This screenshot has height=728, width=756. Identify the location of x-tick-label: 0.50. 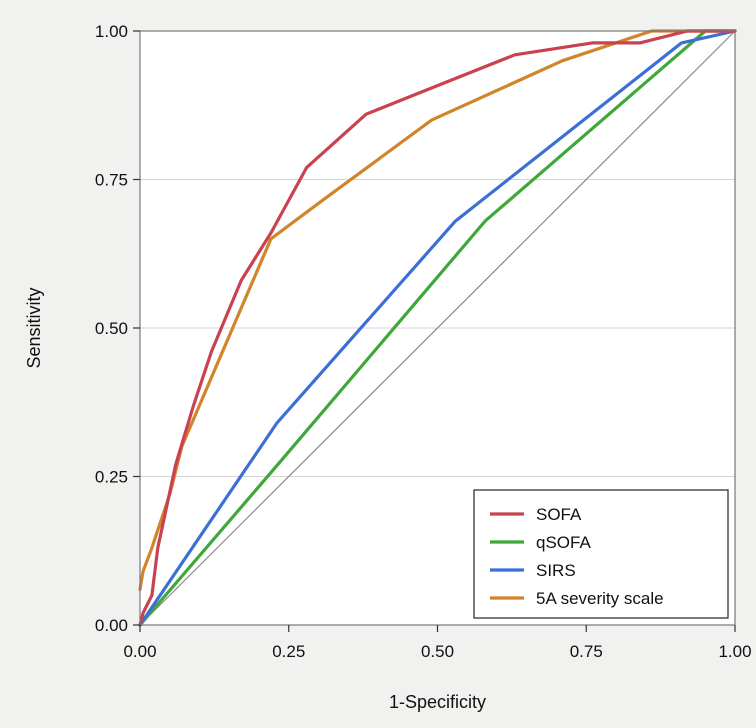
(437, 651).